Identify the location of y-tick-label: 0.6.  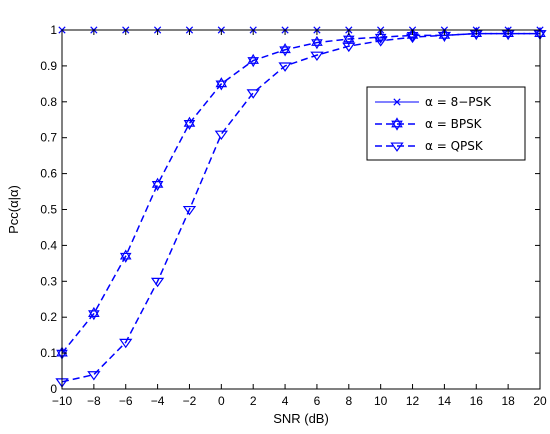
(48, 174).